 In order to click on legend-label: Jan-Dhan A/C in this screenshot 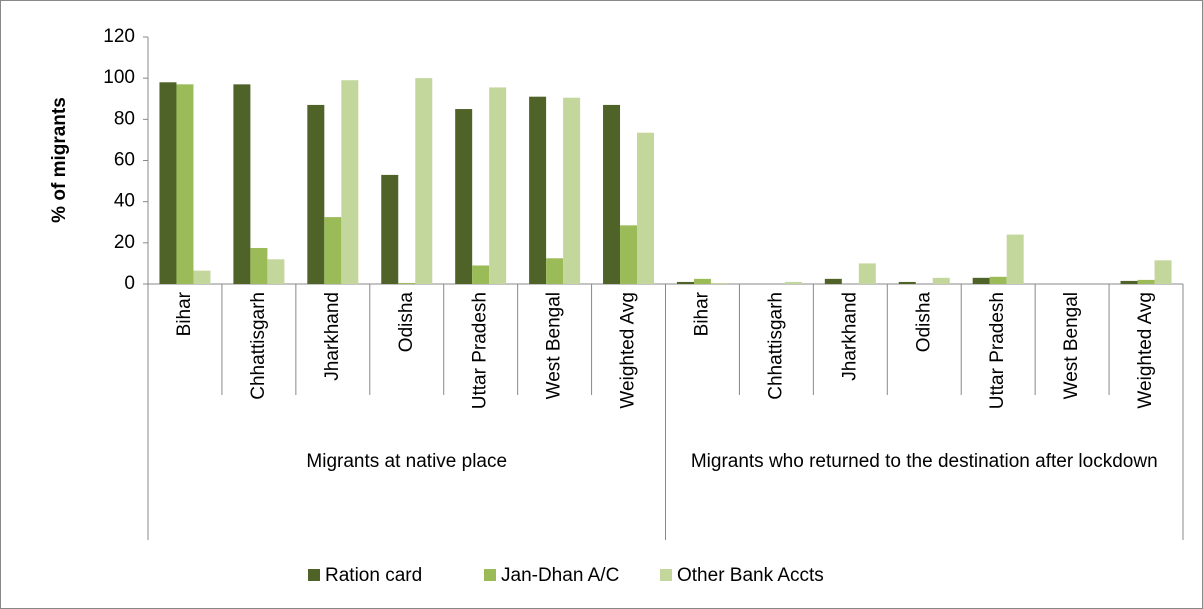, I will do `click(560, 575)`.